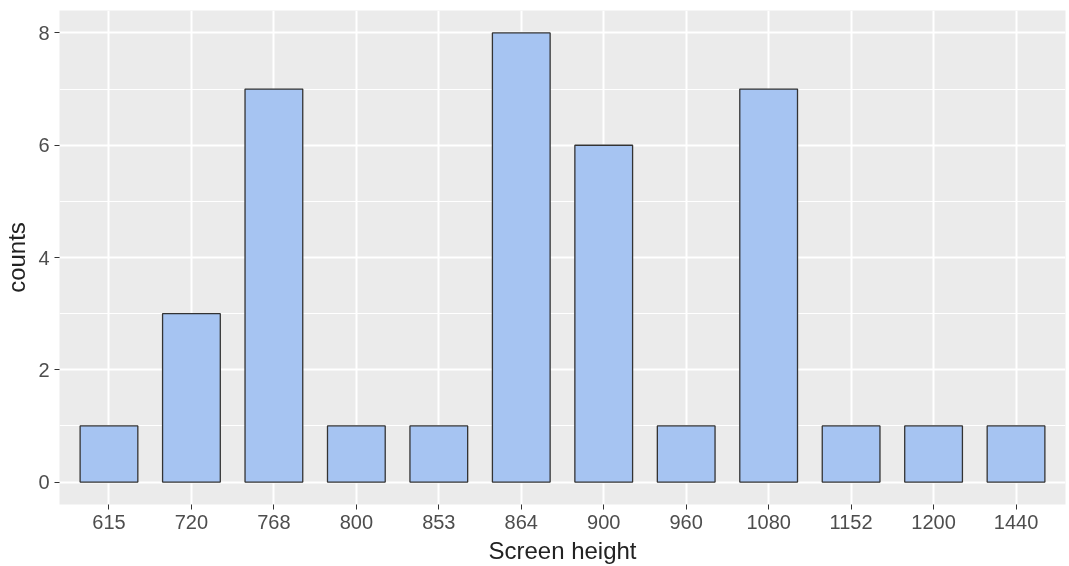  I want to click on x-tick-label: 1200, so click(933, 521).